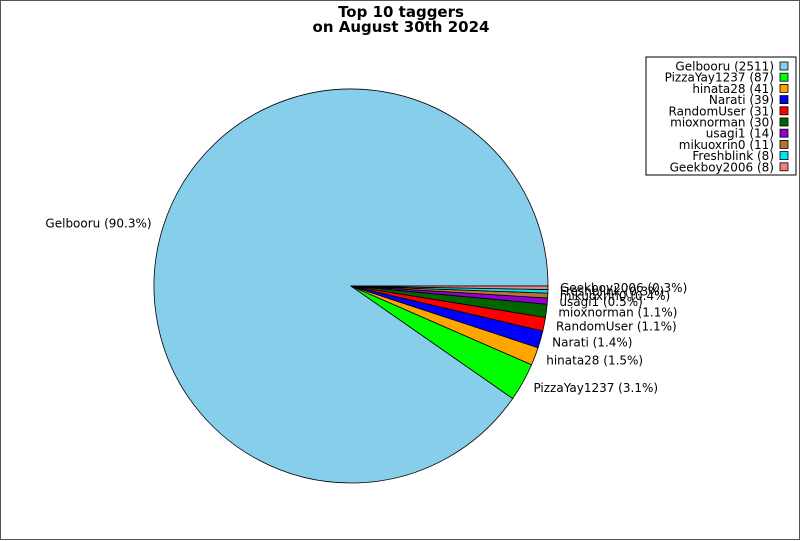 The height and width of the screenshot is (541, 800). Describe the element at coordinates (784, 66) in the screenshot. I see `legend-swatch-gelbooru` at that location.